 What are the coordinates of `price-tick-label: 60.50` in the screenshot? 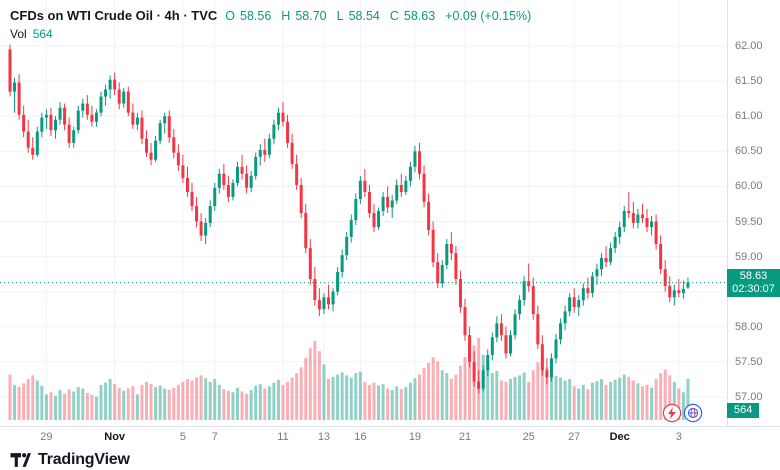 It's located at (749, 151).